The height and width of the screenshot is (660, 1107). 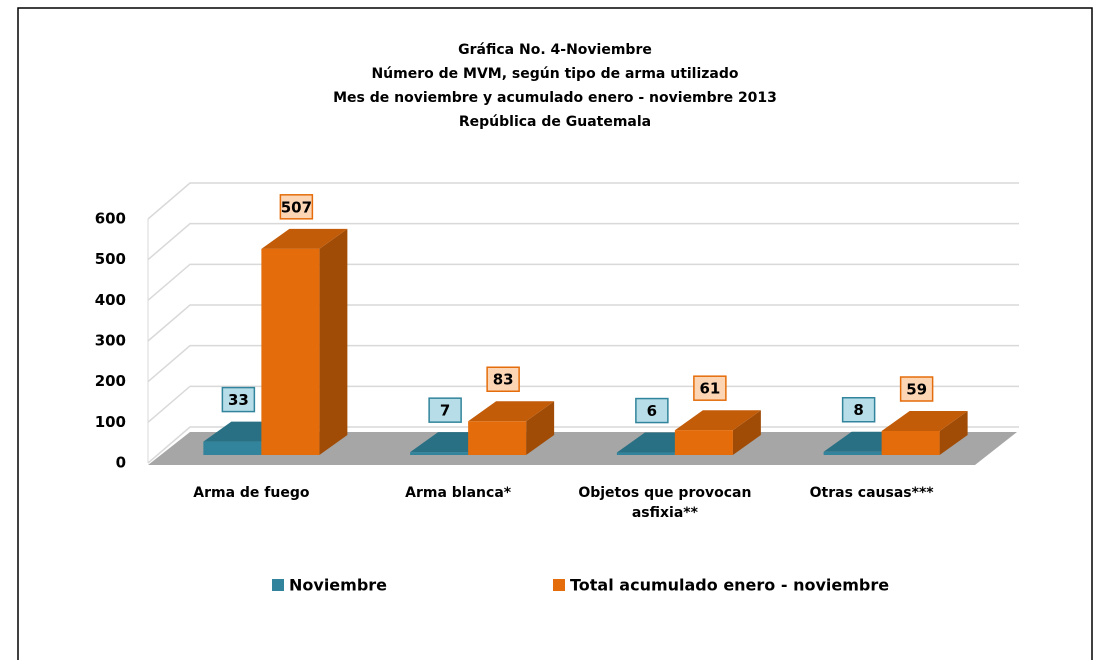 What do you see at coordinates (121, 463) in the screenshot?
I see `y-tick-label: 0` at bounding box center [121, 463].